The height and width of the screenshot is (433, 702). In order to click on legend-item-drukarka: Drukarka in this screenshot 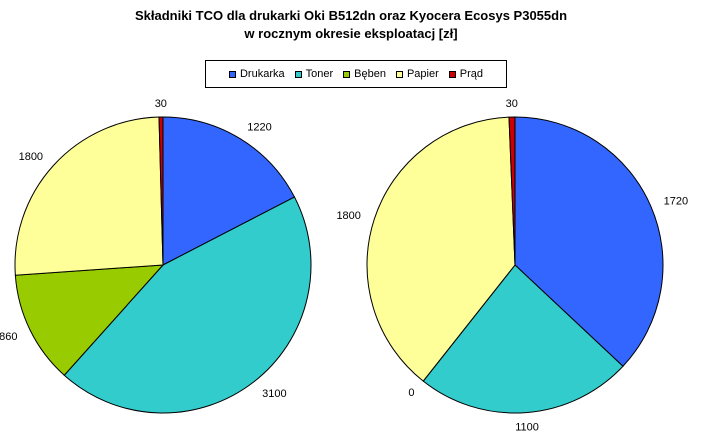, I will do `click(256, 74)`.